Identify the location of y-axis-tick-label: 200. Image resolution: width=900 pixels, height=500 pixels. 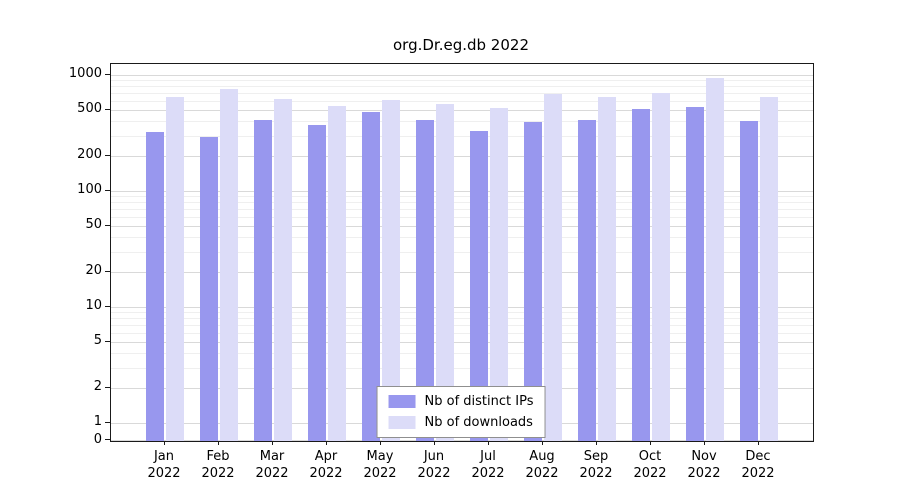
(89, 155).